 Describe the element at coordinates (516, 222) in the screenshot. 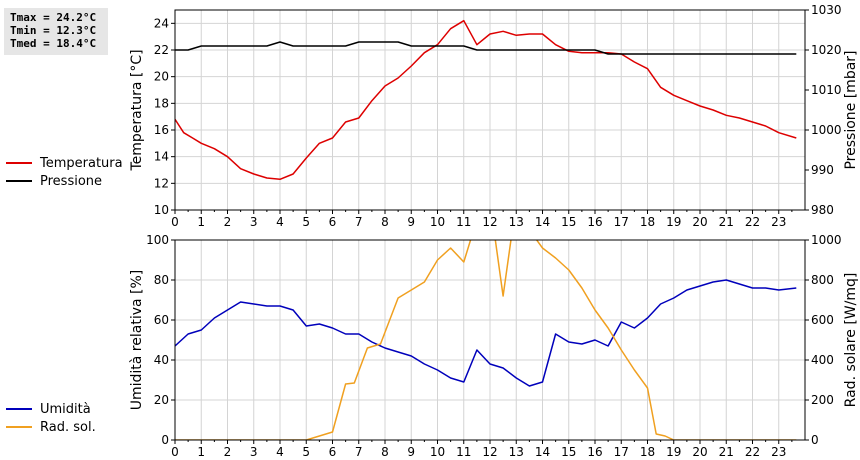

I see `chart1-xtick-label: 13` at that location.